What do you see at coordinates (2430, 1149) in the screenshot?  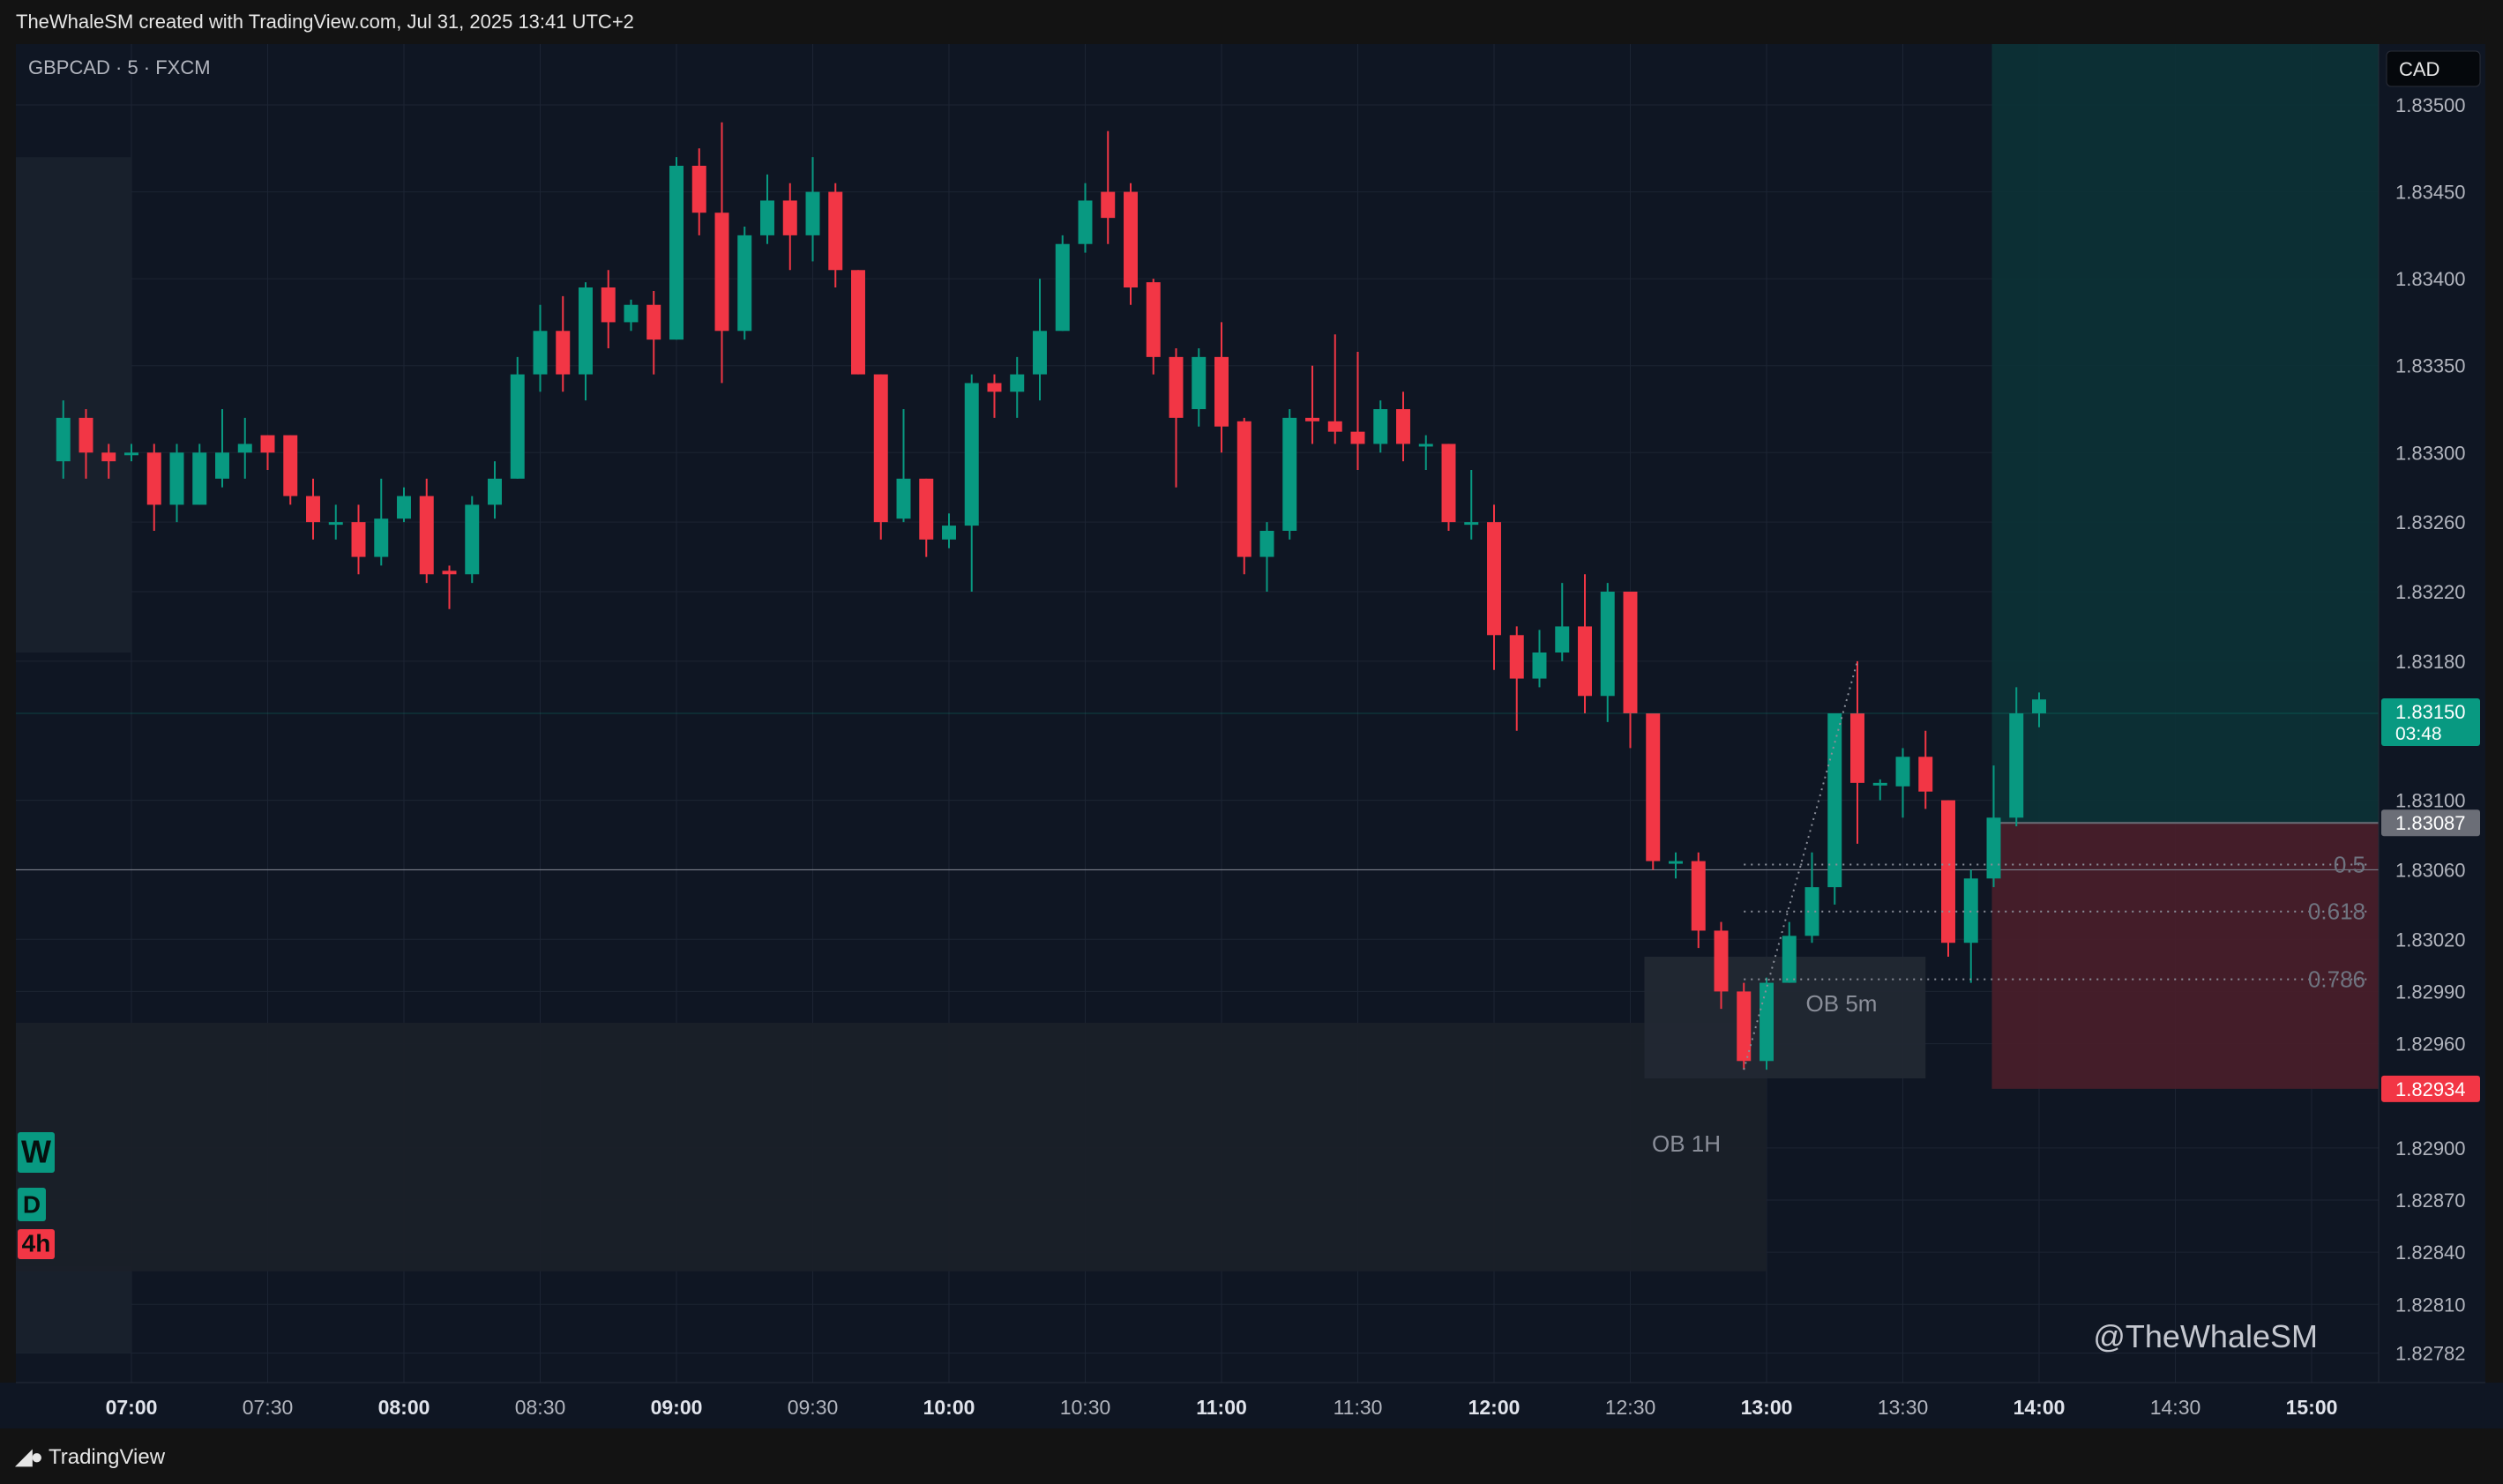 I see `y-tick-label: 1.82900` at bounding box center [2430, 1149].